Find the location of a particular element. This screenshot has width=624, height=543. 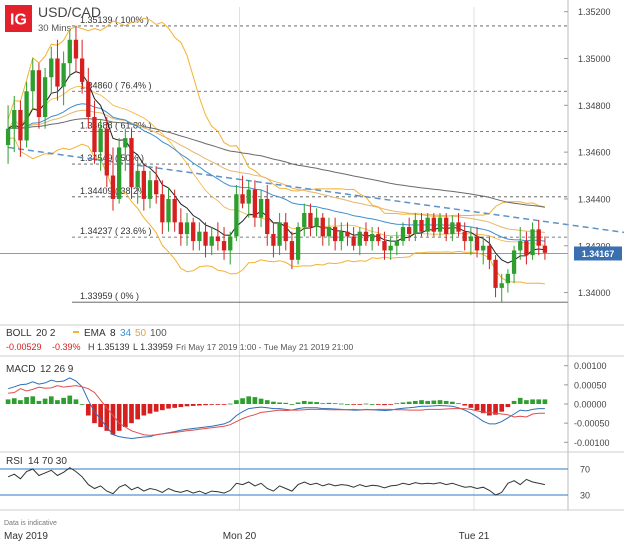

rsi-params: 14 70 30 is located at coordinates (47, 461).